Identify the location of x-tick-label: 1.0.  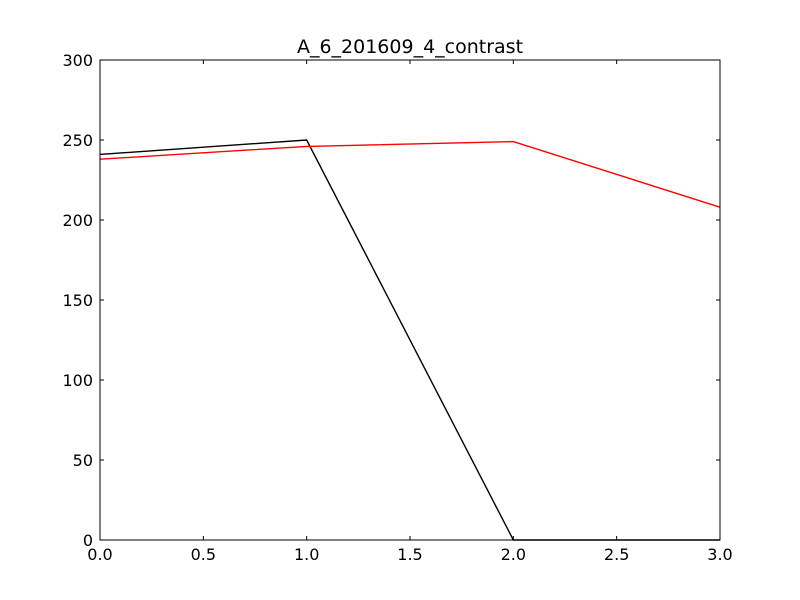
(306, 554).